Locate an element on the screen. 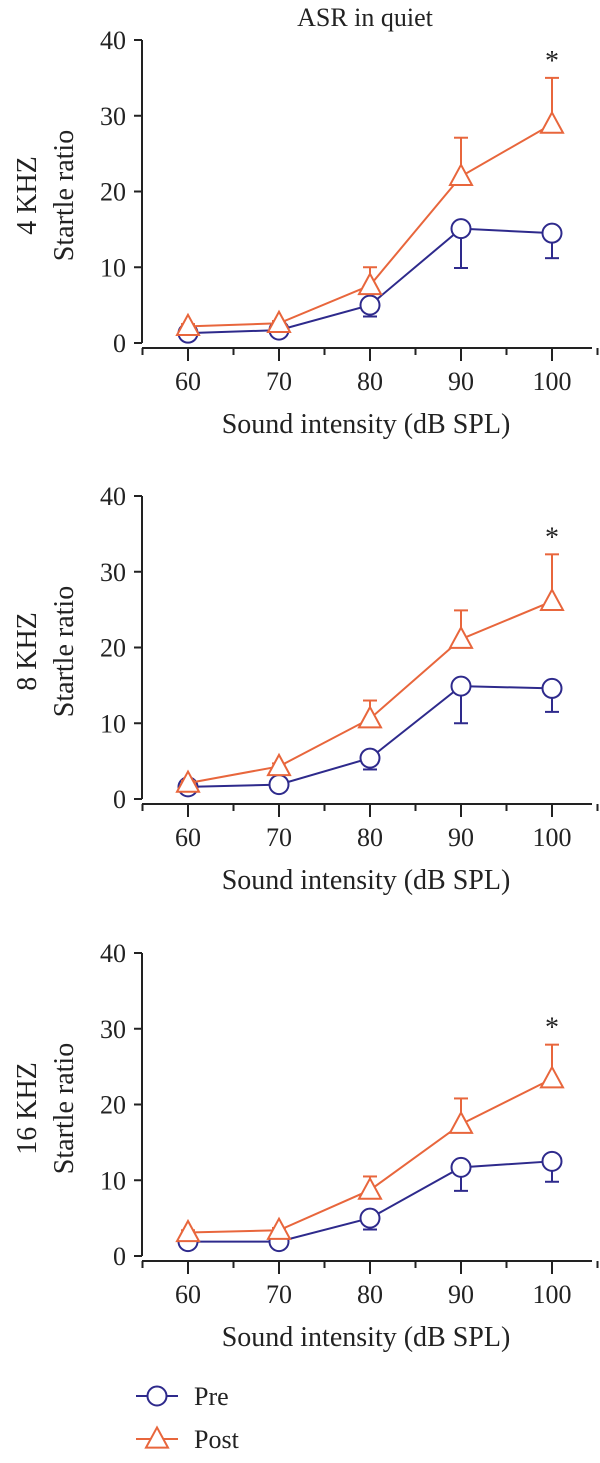 This screenshot has height=1463, width=600. legend-label: Pre is located at coordinates (211, 1396).